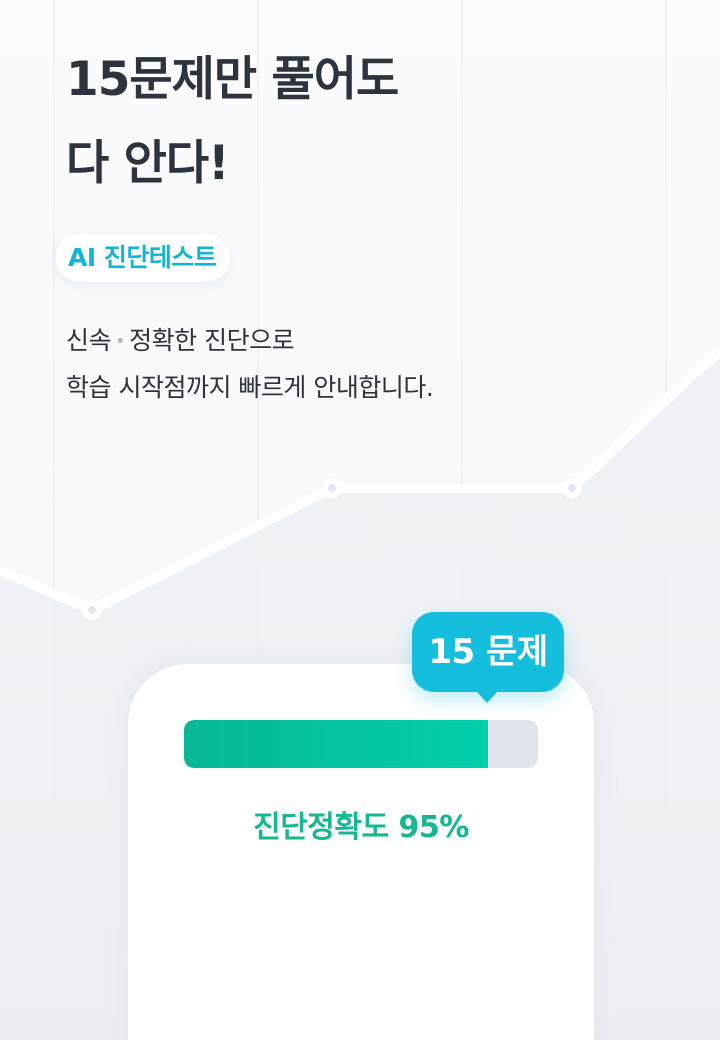 Image resolution: width=720 pixels, height=1040 pixels. Describe the element at coordinates (232, 79) in the screenshot. I see `headline-line-1: 15문제만 풀어도` at that location.